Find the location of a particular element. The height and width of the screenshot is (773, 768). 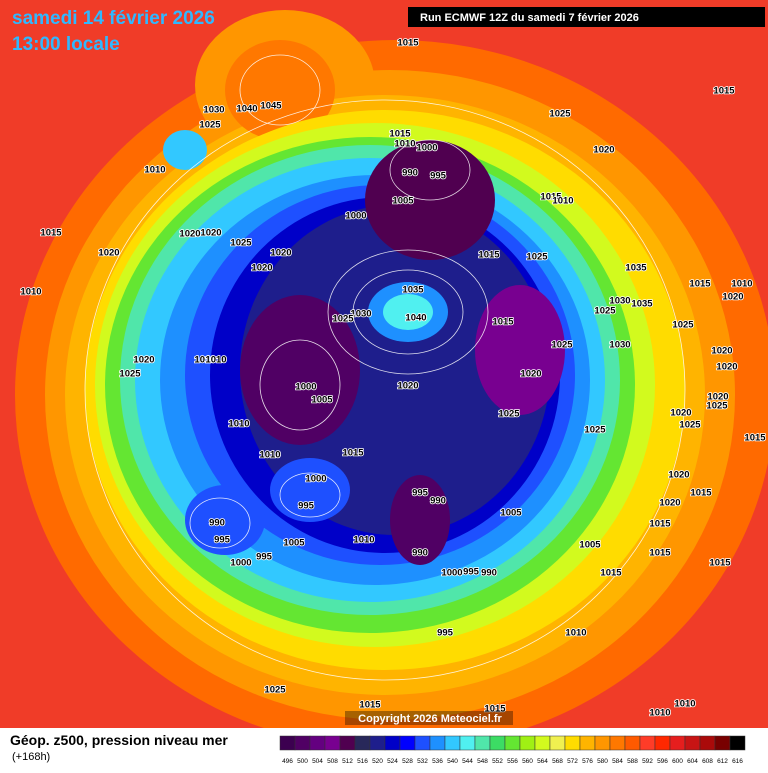

legend-label: 512 is located at coordinates (347, 761).